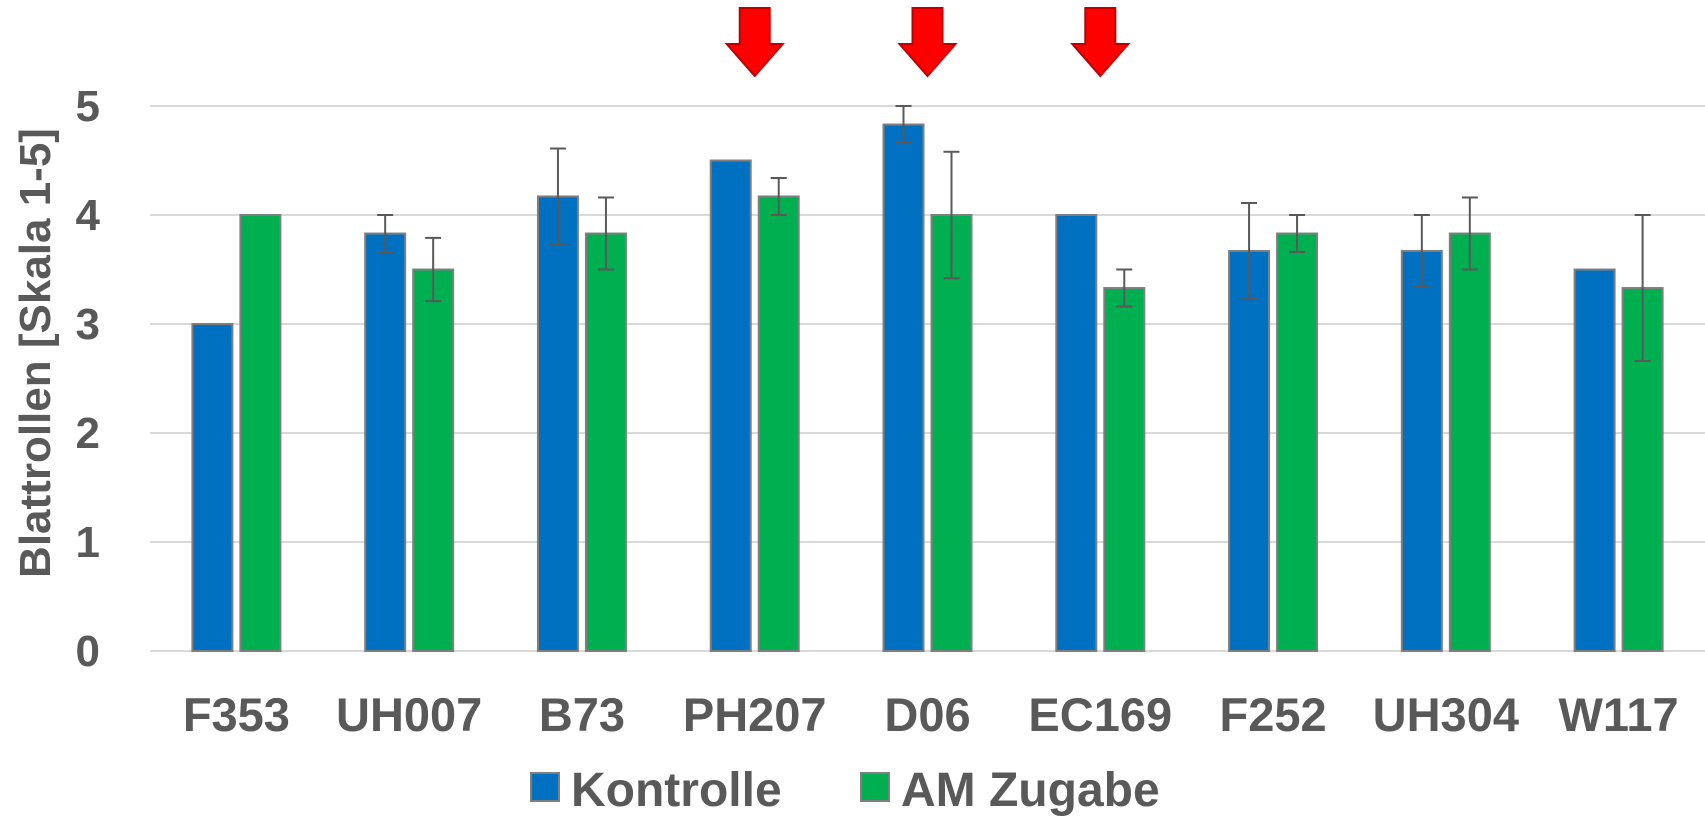 This screenshot has width=1705, height=834. I want to click on y-axis-label: Blattrollen [Skala 1-5], so click(35, 353).